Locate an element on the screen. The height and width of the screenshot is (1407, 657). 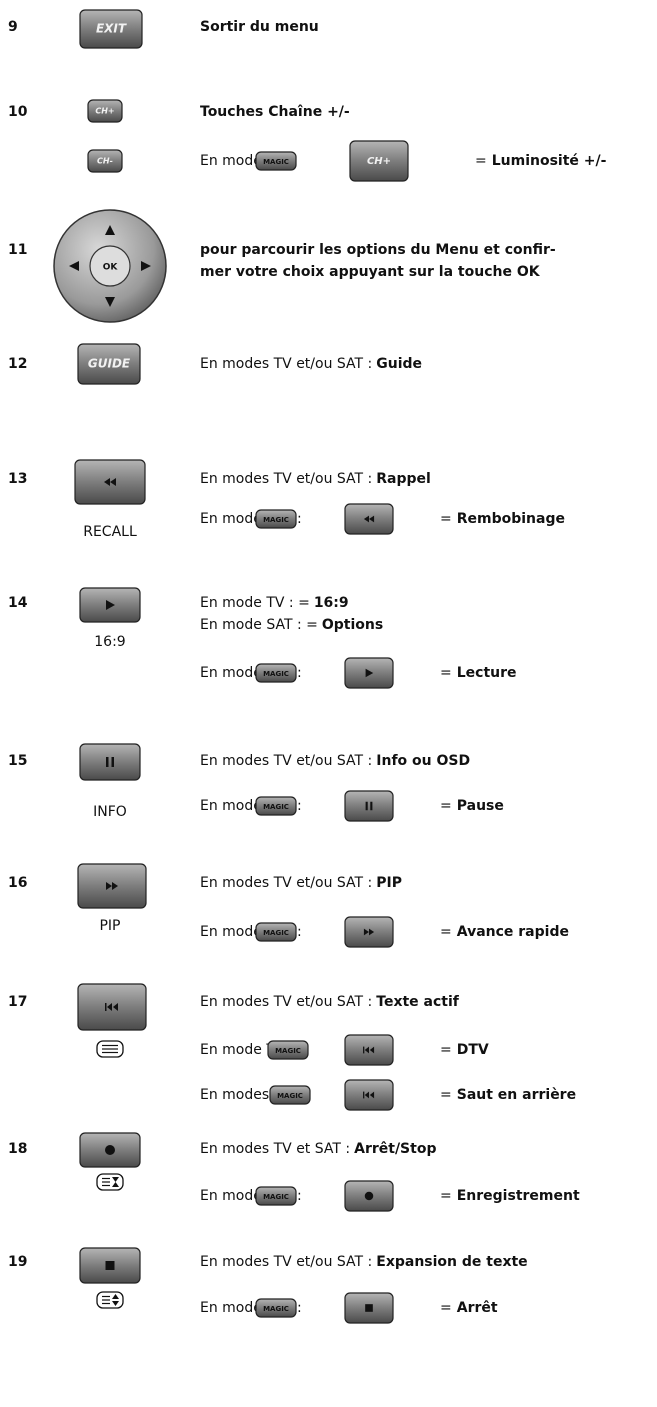
description-bold: Touches Chaîne +/- is located at coordinates (275, 112).